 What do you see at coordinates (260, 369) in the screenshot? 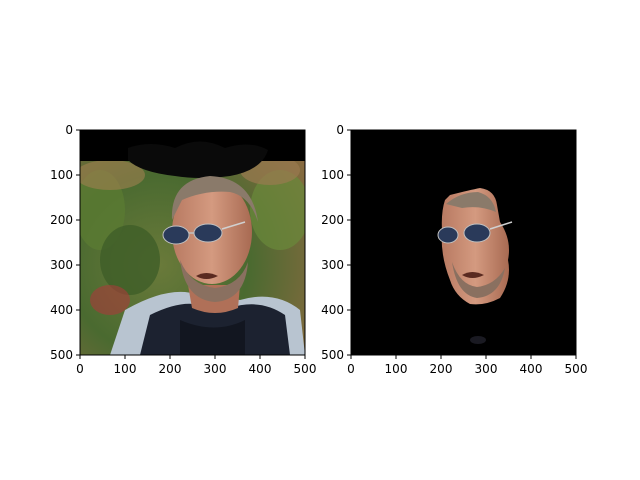
I see `left-xtick-label: 400` at bounding box center [260, 369].